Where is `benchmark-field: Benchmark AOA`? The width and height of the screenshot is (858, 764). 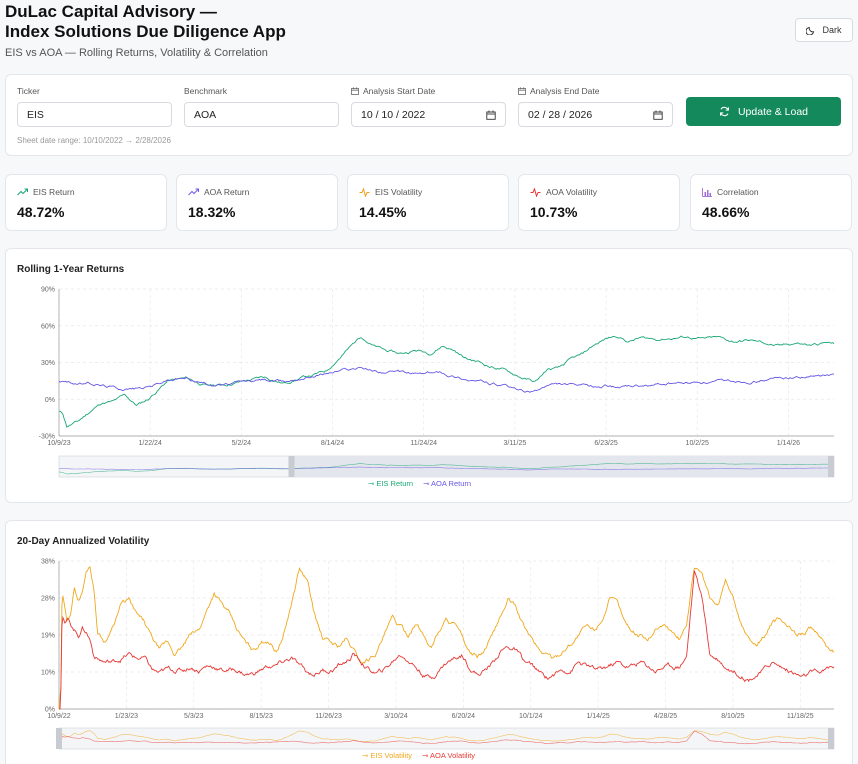
benchmark-field: Benchmark AOA is located at coordinates (261, 106).